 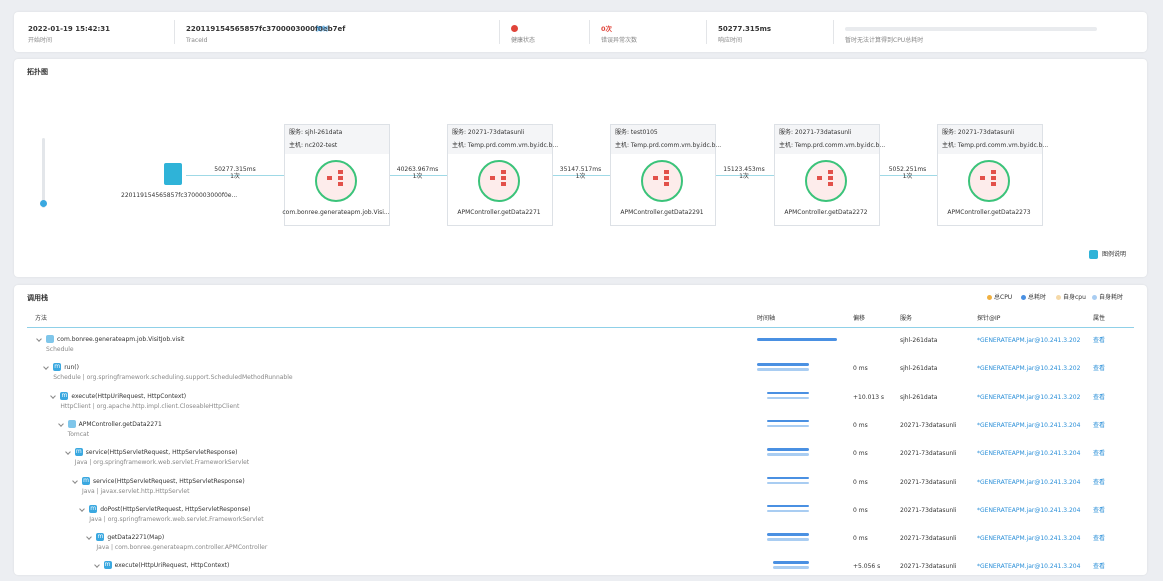 I want to click on method-name: getData2271(Map), so click(x=136, y=538).